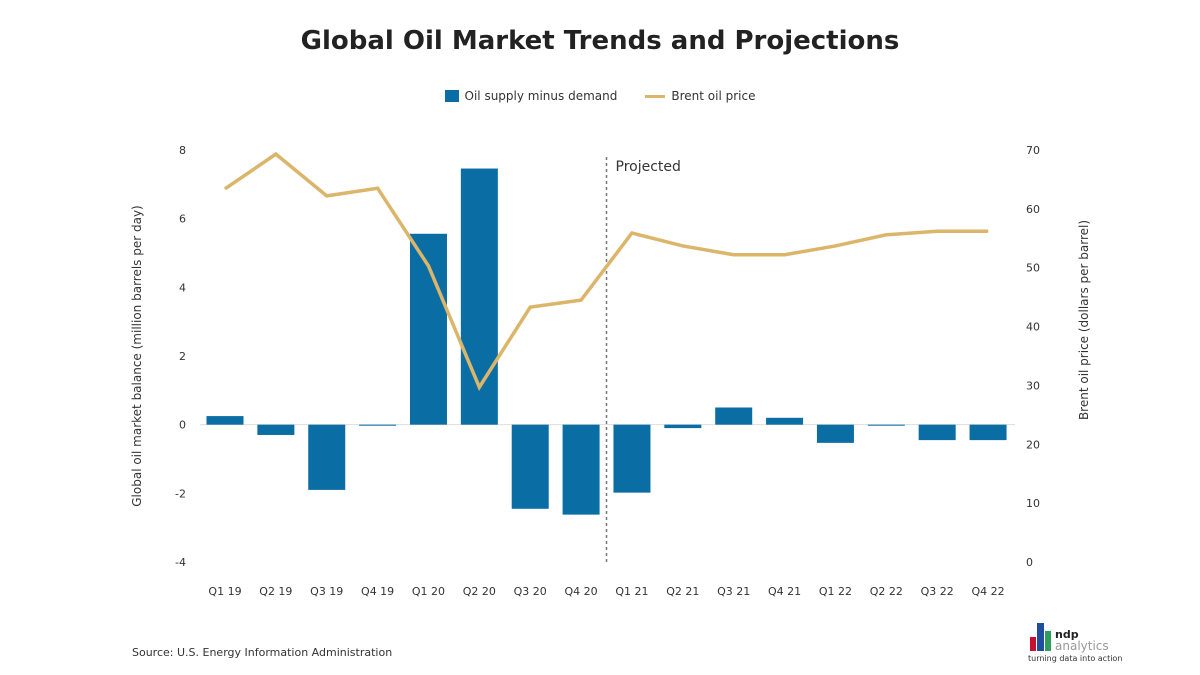  I want to click on legend: Oil supply minus demand Brent oil price, so click(600, 96).